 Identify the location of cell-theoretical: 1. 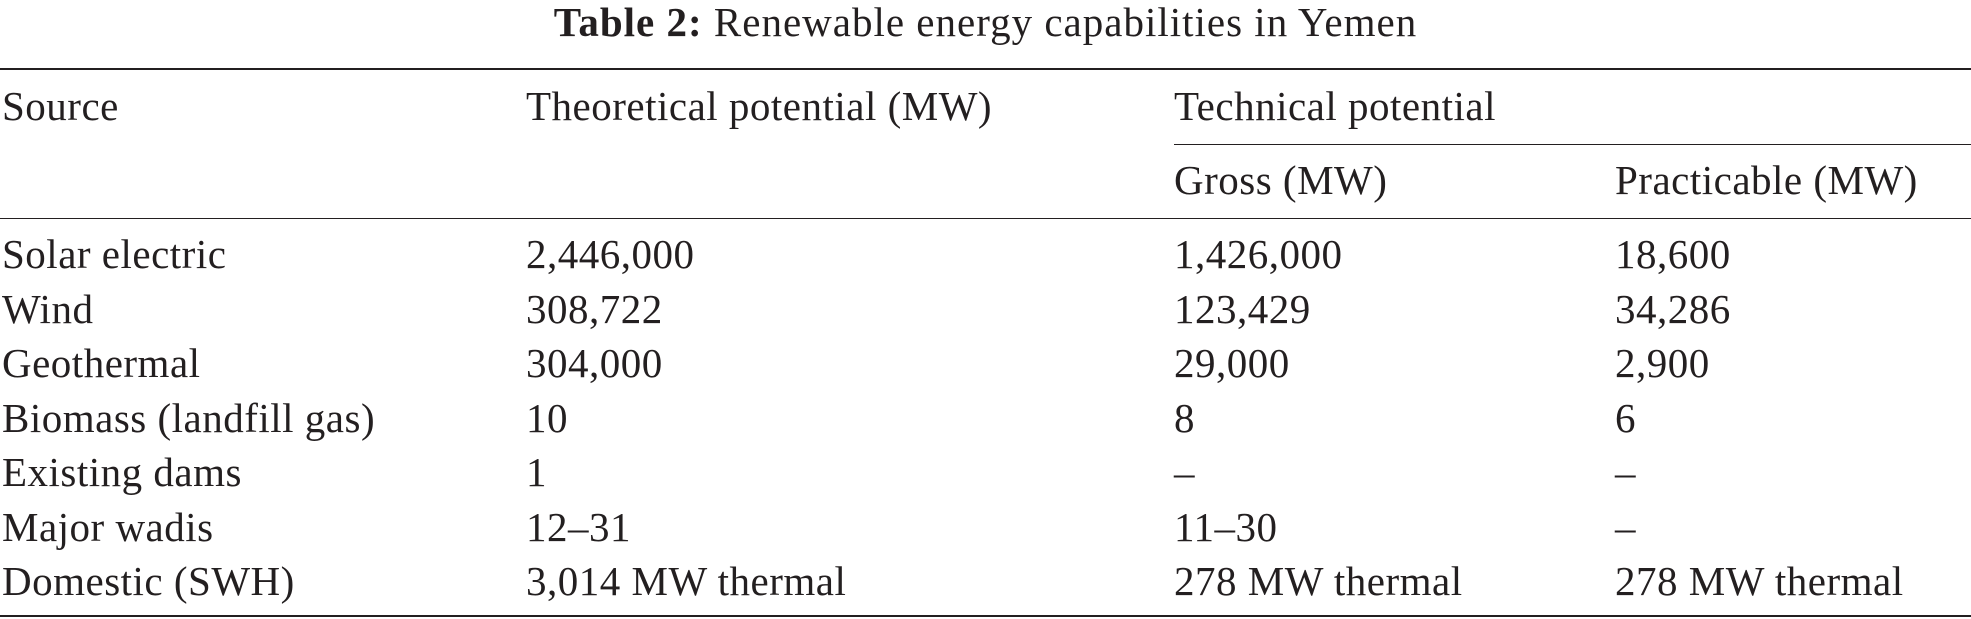
(536, 472).